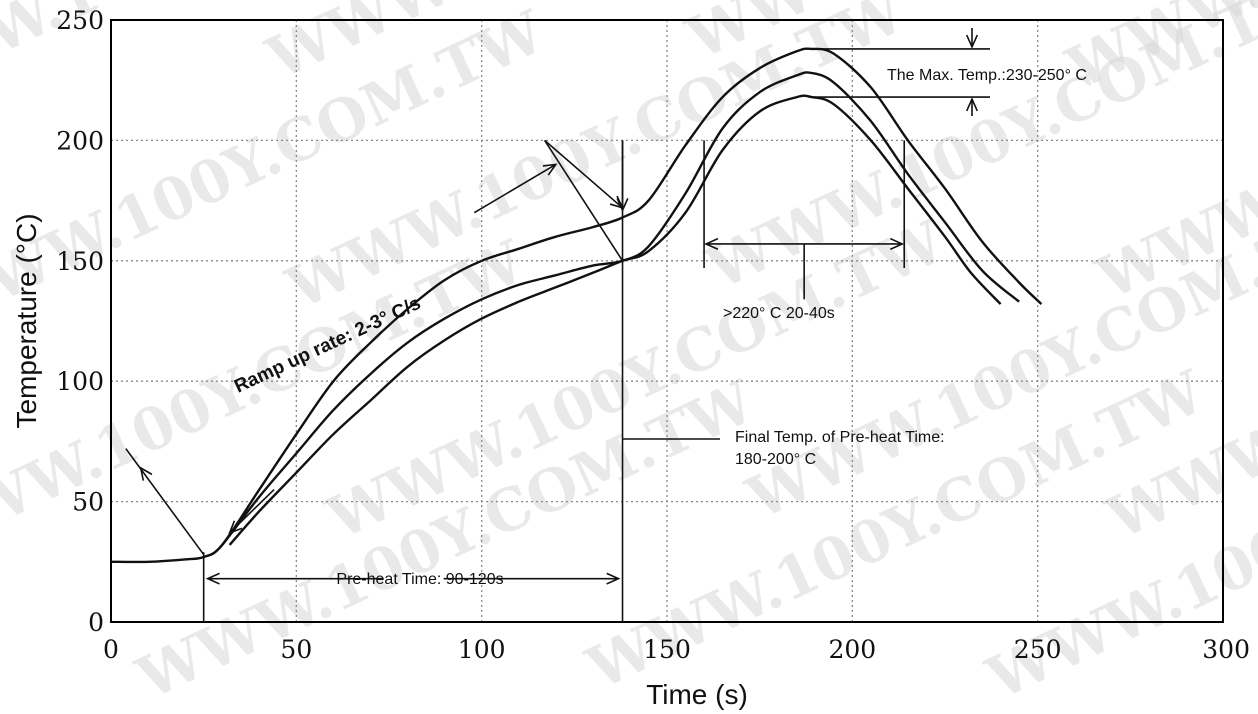 The image size is (1258, 714). What do you see at coordinates (212, 578) in the screenshot?
I see `preheat-arrow-left-head` at bounding box center [212, 578].